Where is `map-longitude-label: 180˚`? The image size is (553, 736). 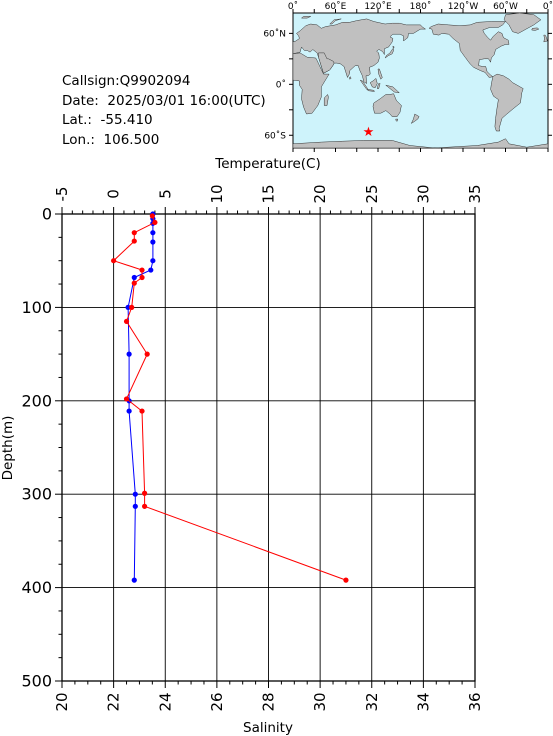 map-longitude-label: 180˚ is located at coordinates (421, 6).